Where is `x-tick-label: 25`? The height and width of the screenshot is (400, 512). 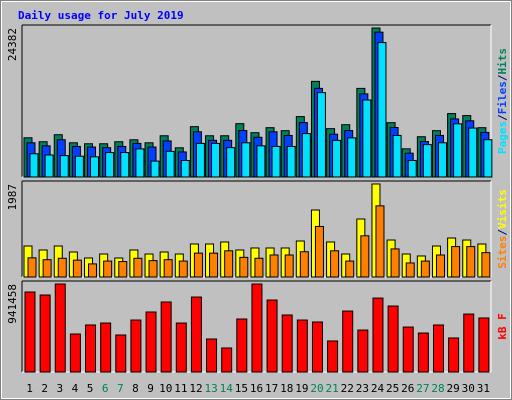
x-tick-label: 25 is located at coordinates (392, 388).